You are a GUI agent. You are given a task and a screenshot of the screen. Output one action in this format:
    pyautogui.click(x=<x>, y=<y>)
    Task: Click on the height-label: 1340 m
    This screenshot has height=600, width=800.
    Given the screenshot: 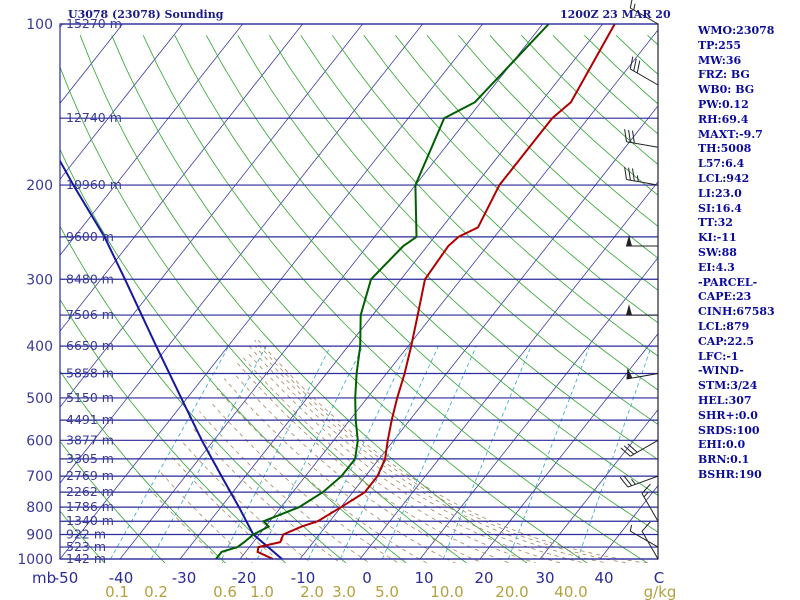 What is the action you would take?
    pyautogui.click(x=90, y=520)
    